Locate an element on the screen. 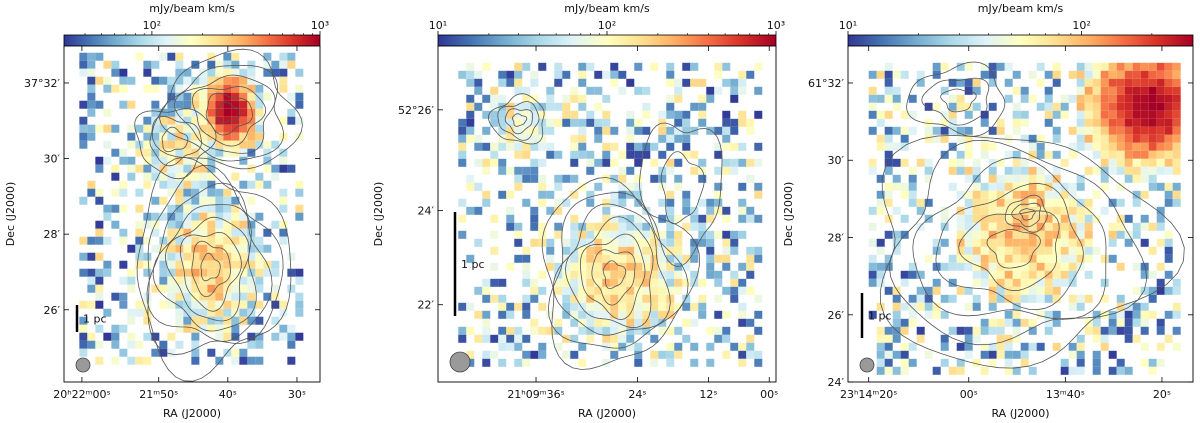  y-tick-label: 30′ is located at coordinates (836, 160).